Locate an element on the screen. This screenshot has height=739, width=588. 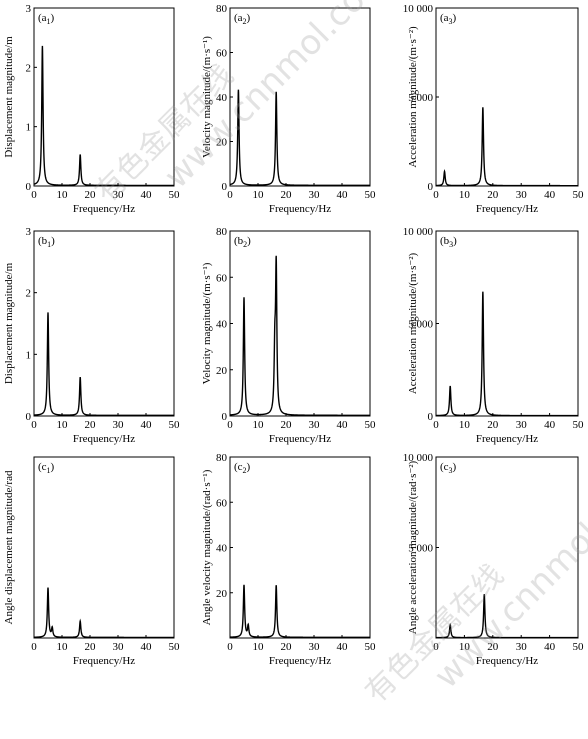
panel-2-xtick-label-30: 30 is located at coordinates (315, 195).